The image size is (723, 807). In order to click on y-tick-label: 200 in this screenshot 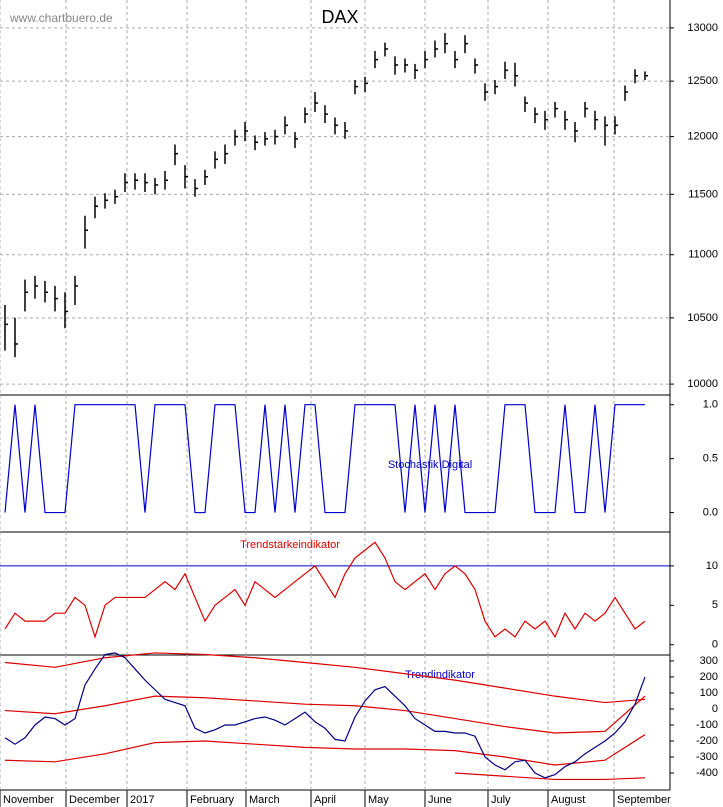, I will do `click(709, 677)`.